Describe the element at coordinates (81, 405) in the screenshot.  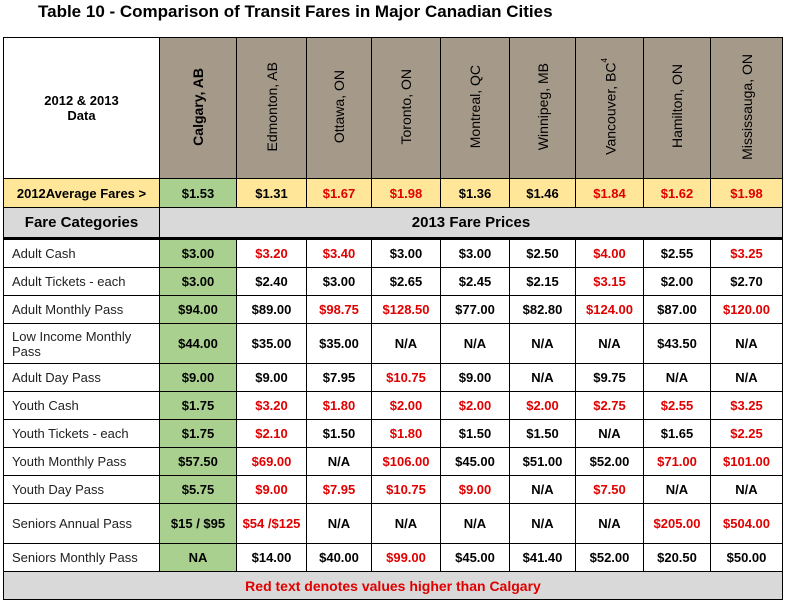
I see `row-label: Youth Cash` at that location.